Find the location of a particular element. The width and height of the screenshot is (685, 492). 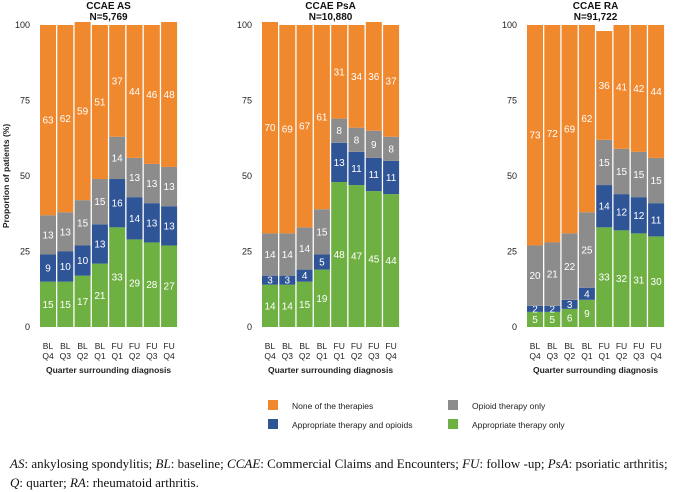

data-label: 2 is located at coordinates (553, 309).